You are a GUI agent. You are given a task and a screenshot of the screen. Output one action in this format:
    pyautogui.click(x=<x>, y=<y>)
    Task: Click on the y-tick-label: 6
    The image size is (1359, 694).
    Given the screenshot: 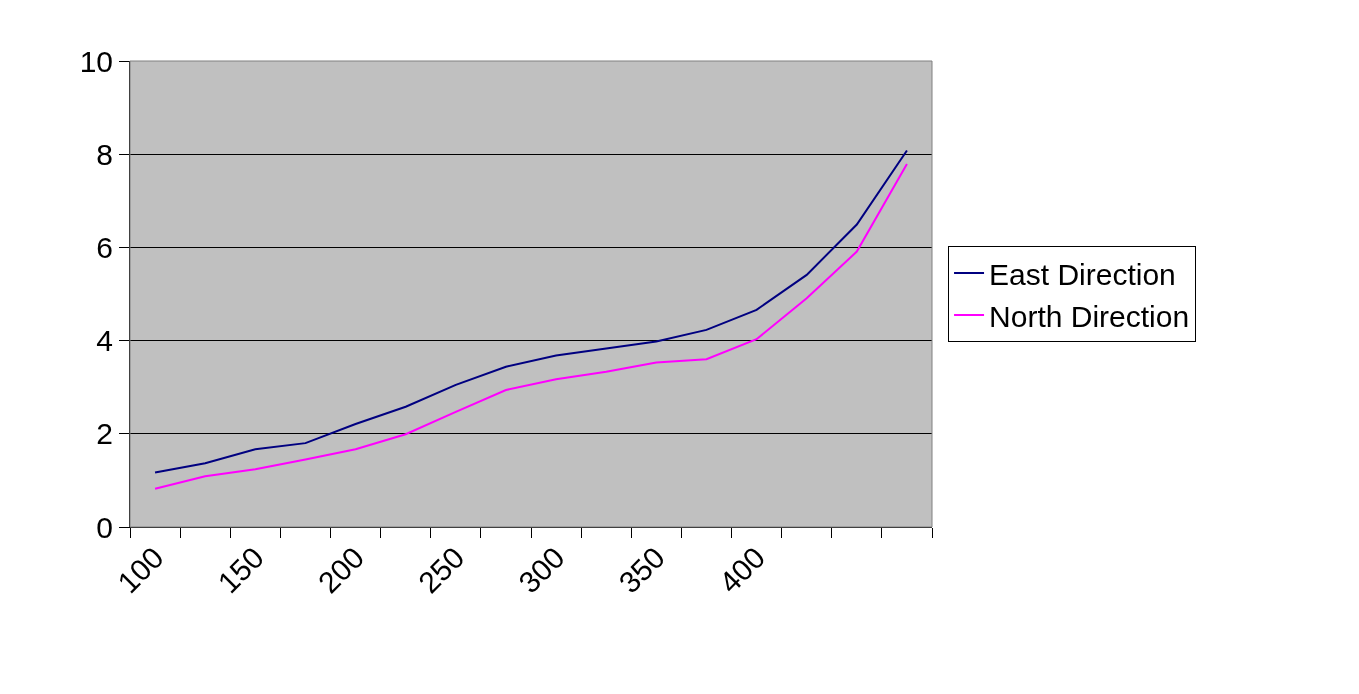 What is the action you would take?
    pyautogui.click(x=104, y=247)
    